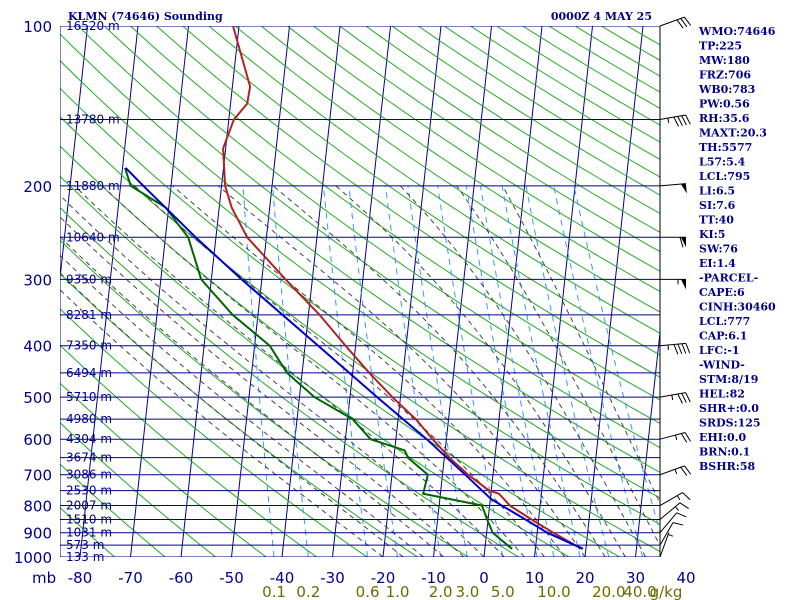 Image resolution: width=800 pixels, height=600 pixels. I want to click on index-value: KI:5, so click(712, 234).